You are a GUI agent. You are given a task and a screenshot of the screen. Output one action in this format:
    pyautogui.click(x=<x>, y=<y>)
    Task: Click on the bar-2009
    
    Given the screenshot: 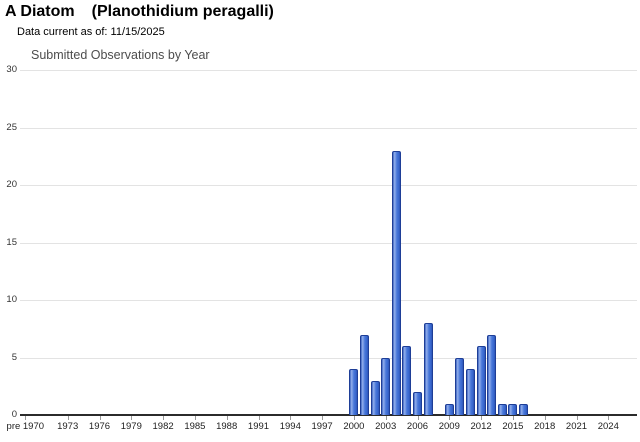 What is the action you would take?
    pyautogui.click(x=449, y=409)
    